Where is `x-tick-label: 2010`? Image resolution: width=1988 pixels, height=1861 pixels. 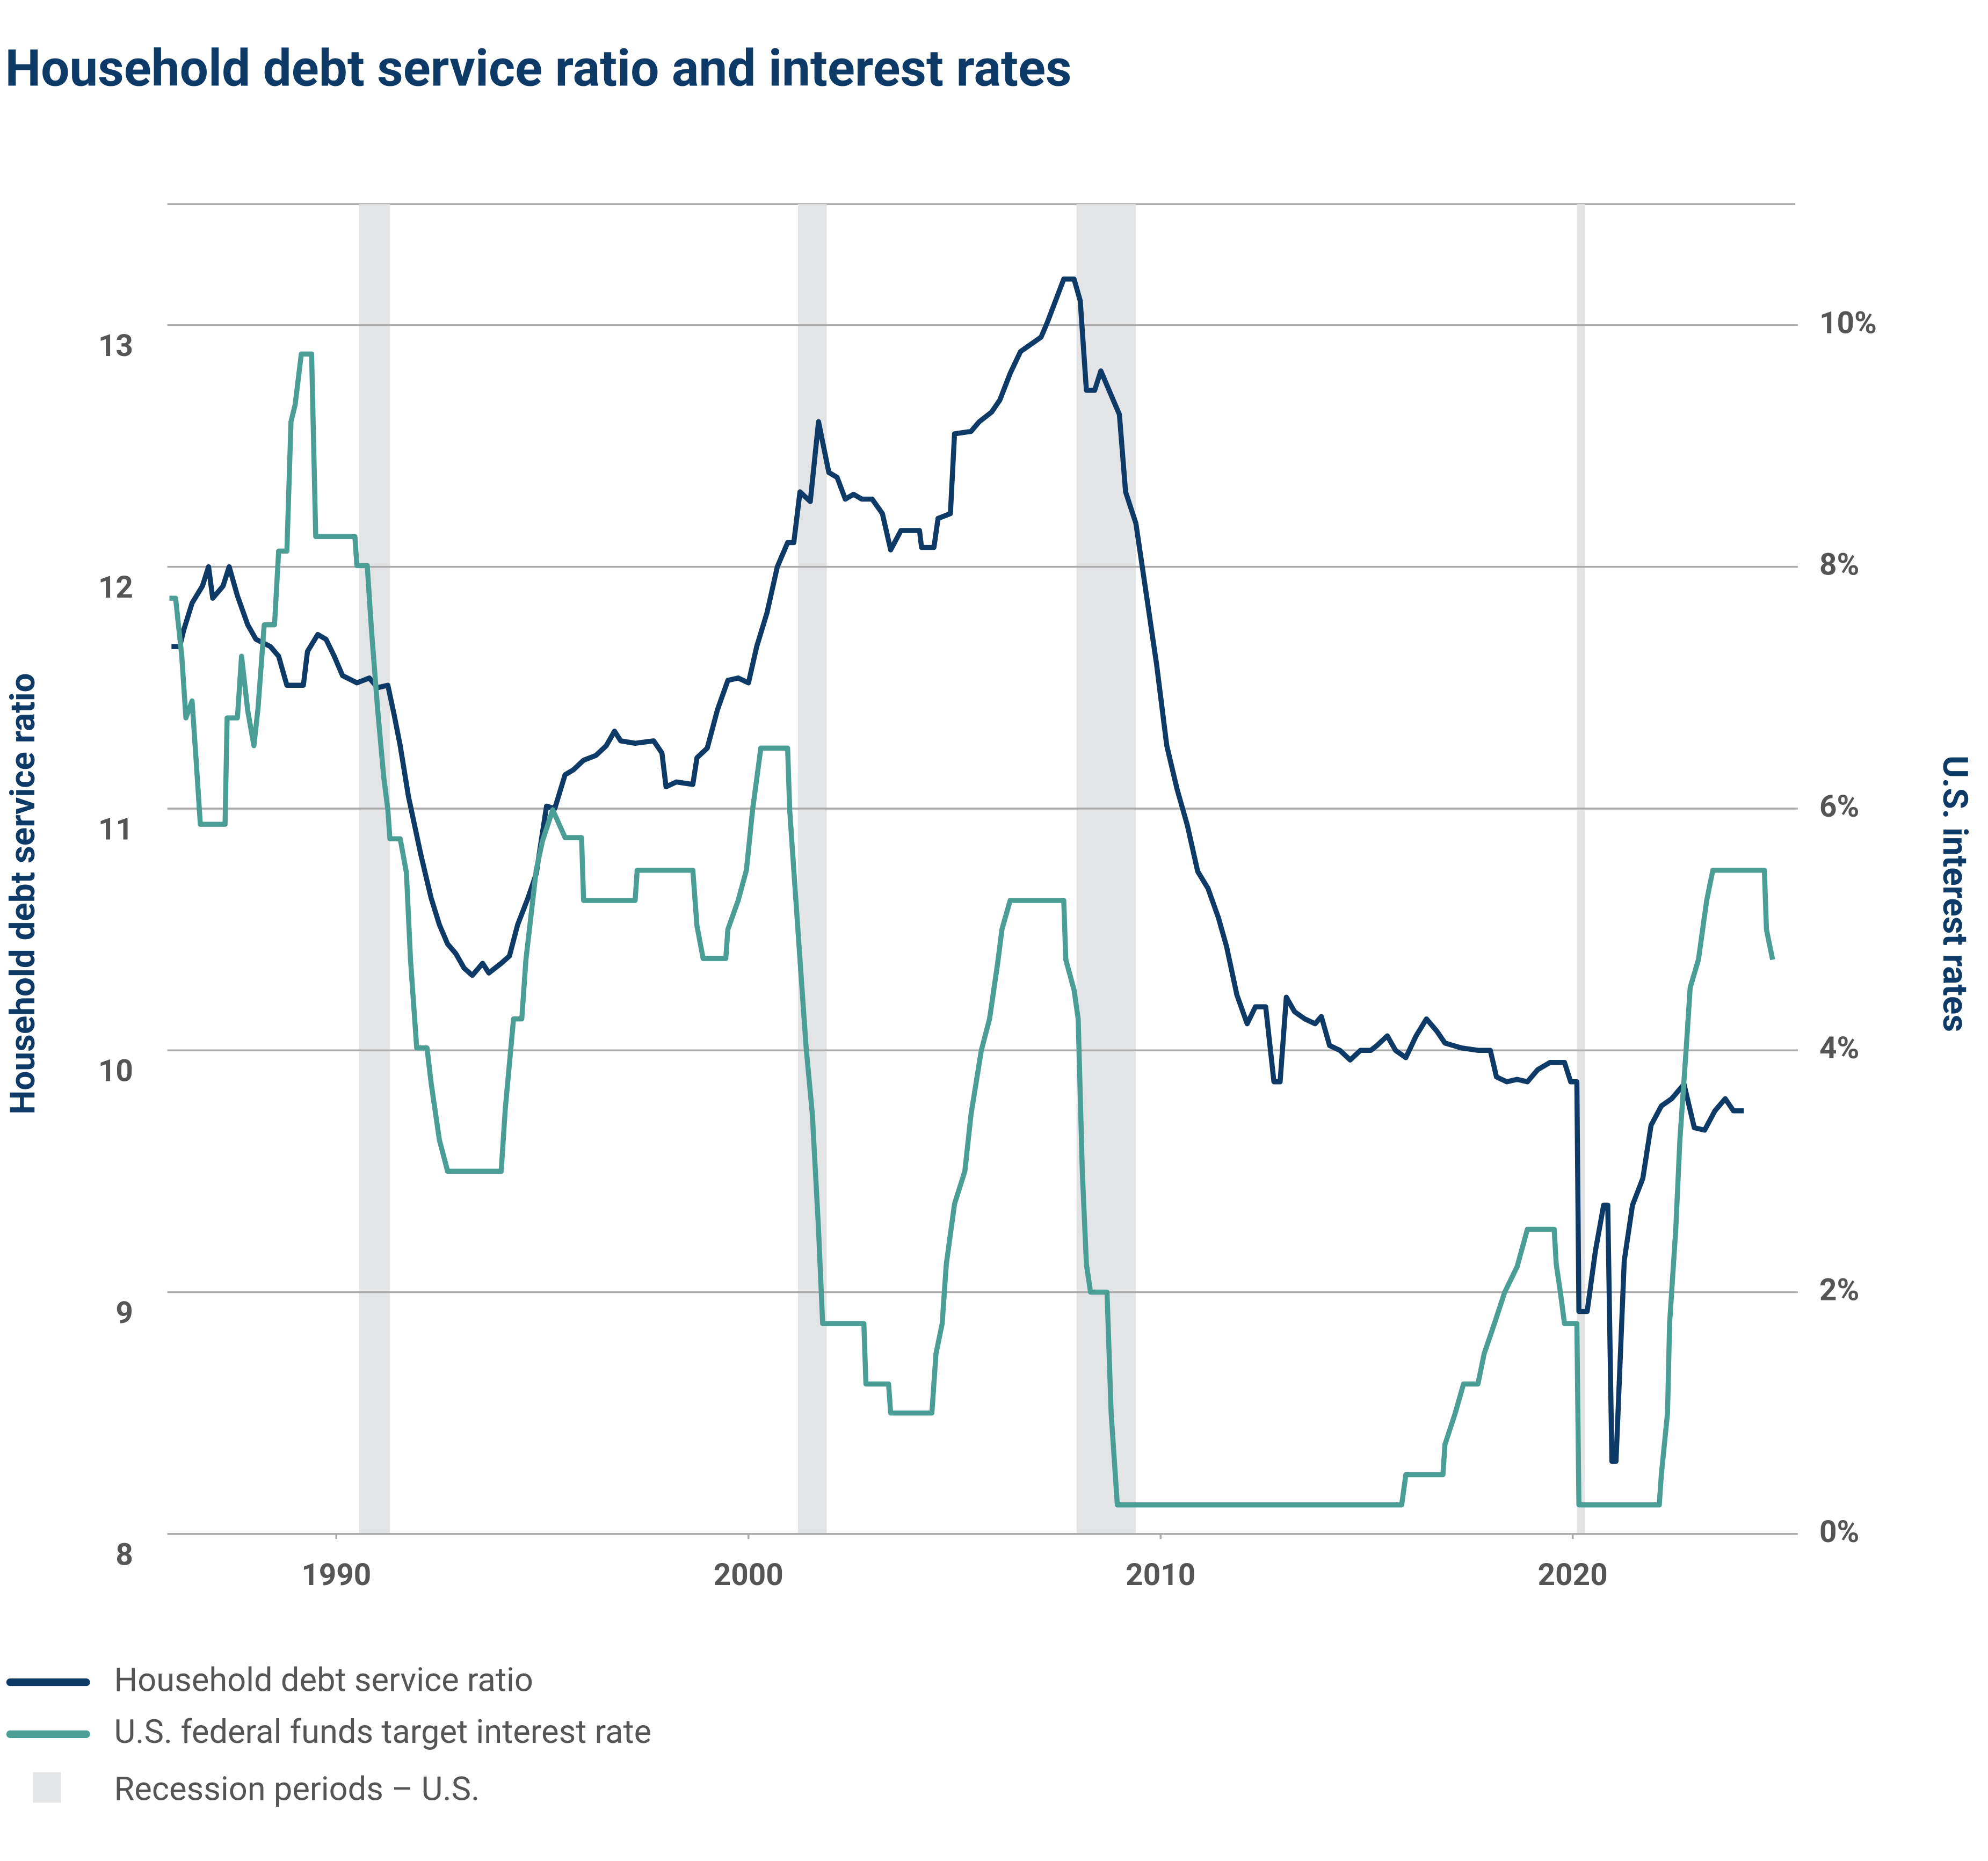
x-tick-label: 2010 is located at coordinates (1160, 1575).